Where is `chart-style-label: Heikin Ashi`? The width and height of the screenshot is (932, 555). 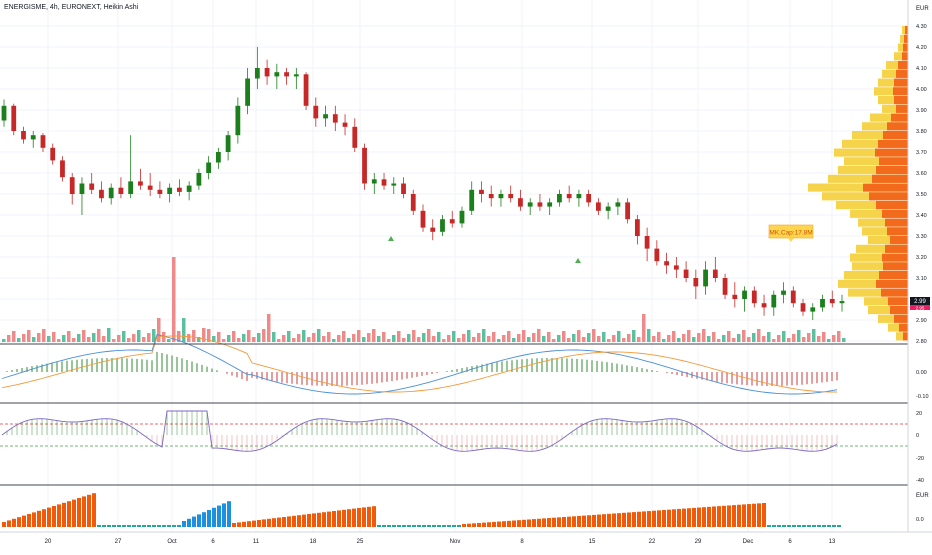
chart-style-label: Heikin Ashi is located at coordinates (121, 7).